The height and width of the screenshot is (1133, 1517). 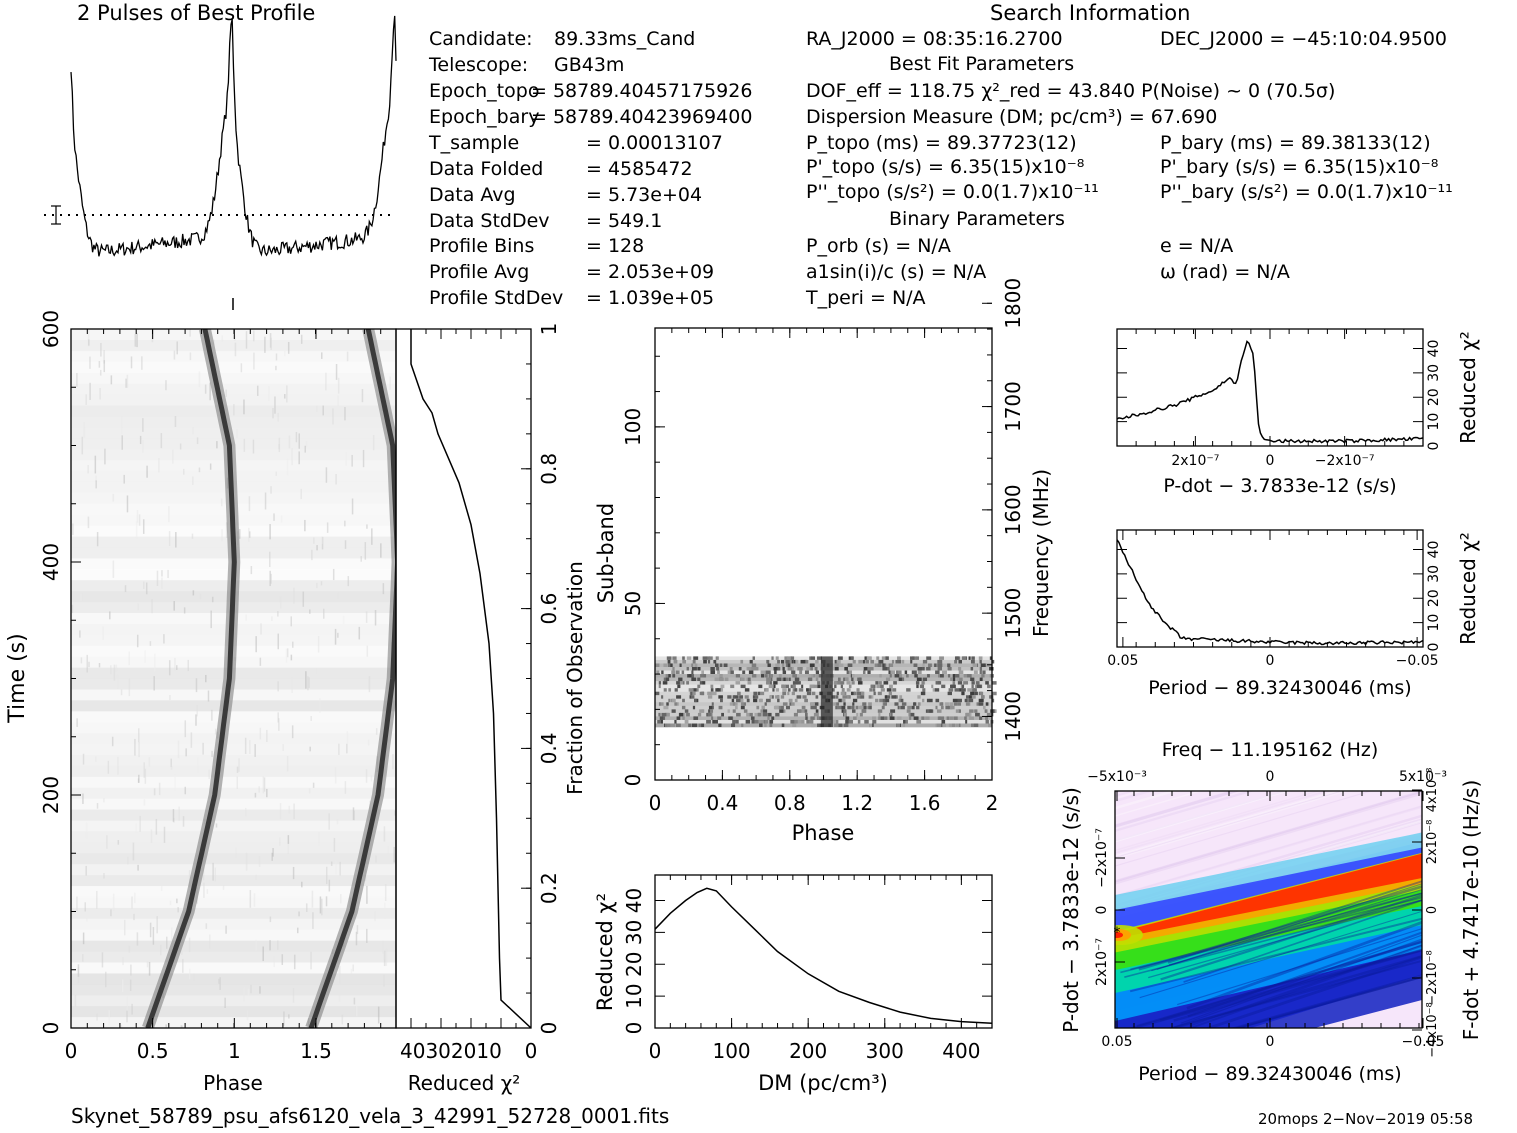 What do you see at coordinates (1275, 955) in the screenshot?
I see `map-streak-dark` at bounding box center [1275, 955].